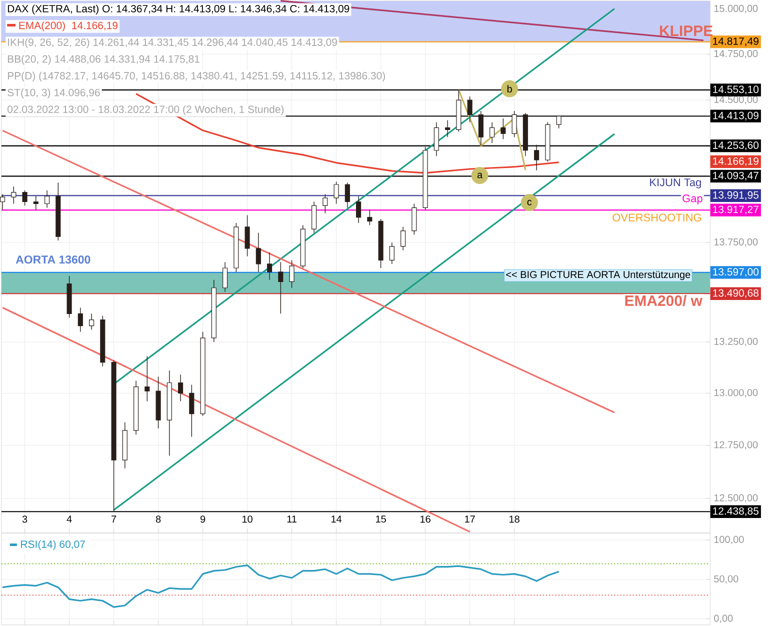 Image resolution: width=780 pixels, height=626 pixels. What do you see at coordinates (736, 100) in the screenshot?
I see `y-tick-label: 14.500,00` at bounding box center [736, 100].